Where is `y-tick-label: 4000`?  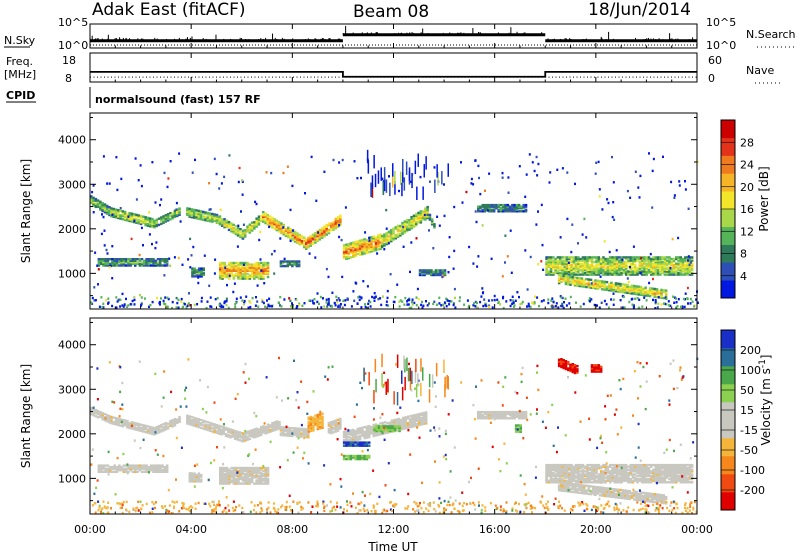 y-tick-label: 4000 is located at coordinates (72, 140).